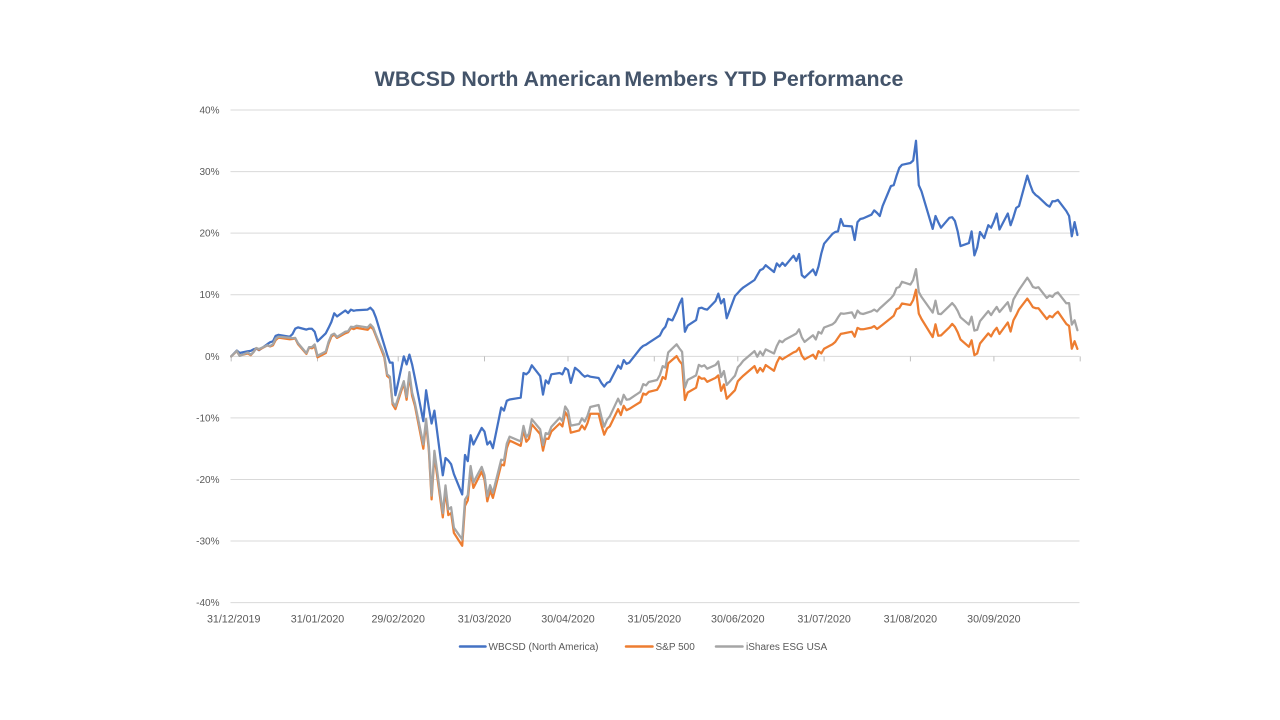 The height and width of the screenshot is (720, 1280). I want to click on svg-text: -30%, so click(207, 542).